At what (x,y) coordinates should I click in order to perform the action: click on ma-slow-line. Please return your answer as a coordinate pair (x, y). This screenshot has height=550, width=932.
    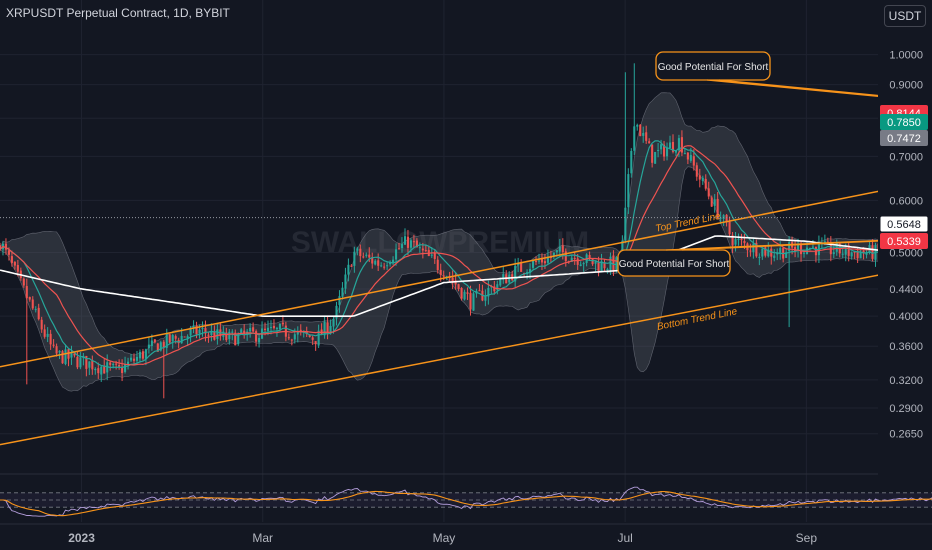
    Looking at the image, I should click on (466, 276).